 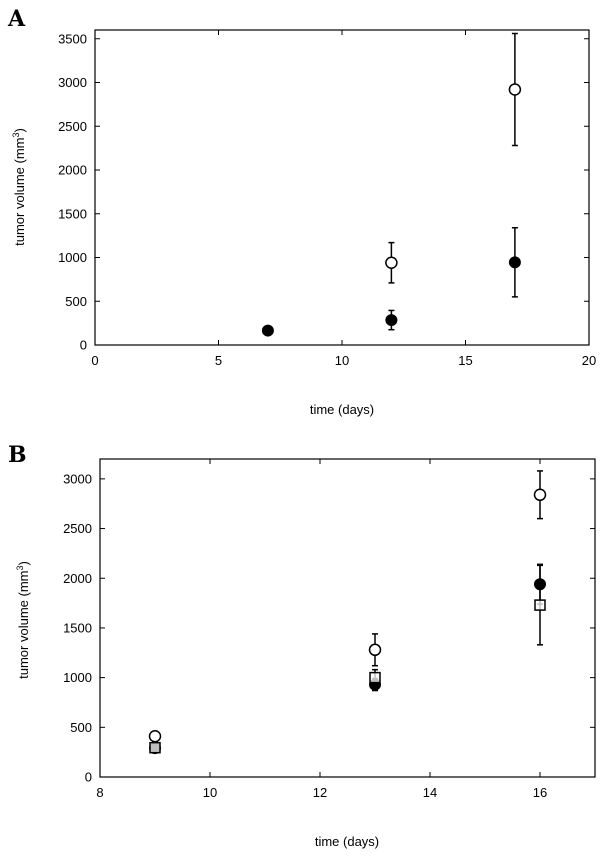 I want to click on panel-a-y-tick-label: 2000, so click(x=72, y=170).